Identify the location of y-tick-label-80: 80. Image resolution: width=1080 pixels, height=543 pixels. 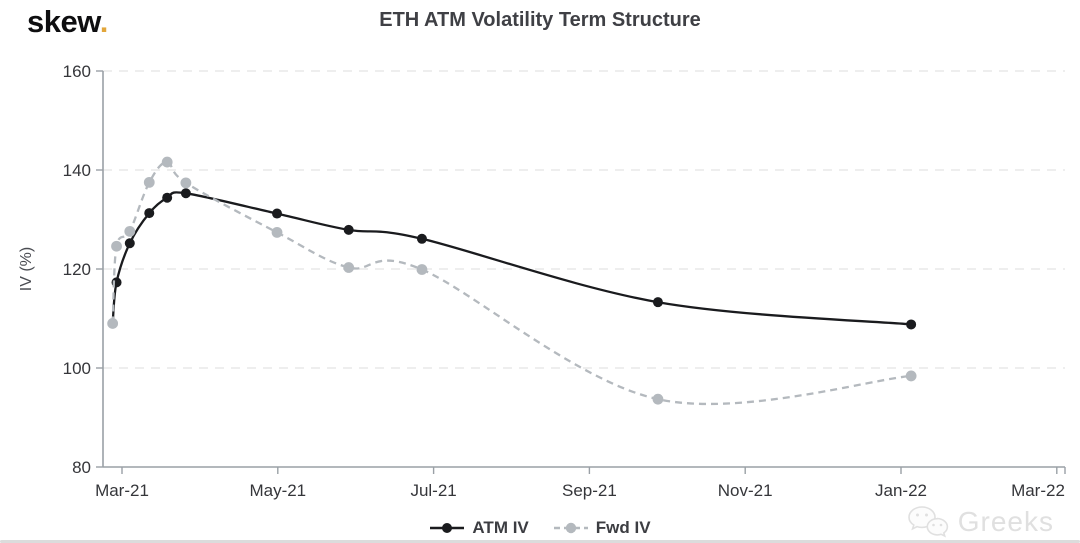
(81, 467).